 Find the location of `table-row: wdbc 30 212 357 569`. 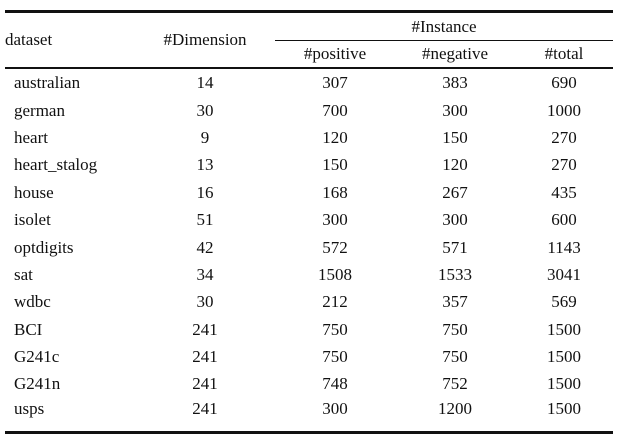

table-row: wdbc 30 212 357 569 is located at coordinates (309, 301).